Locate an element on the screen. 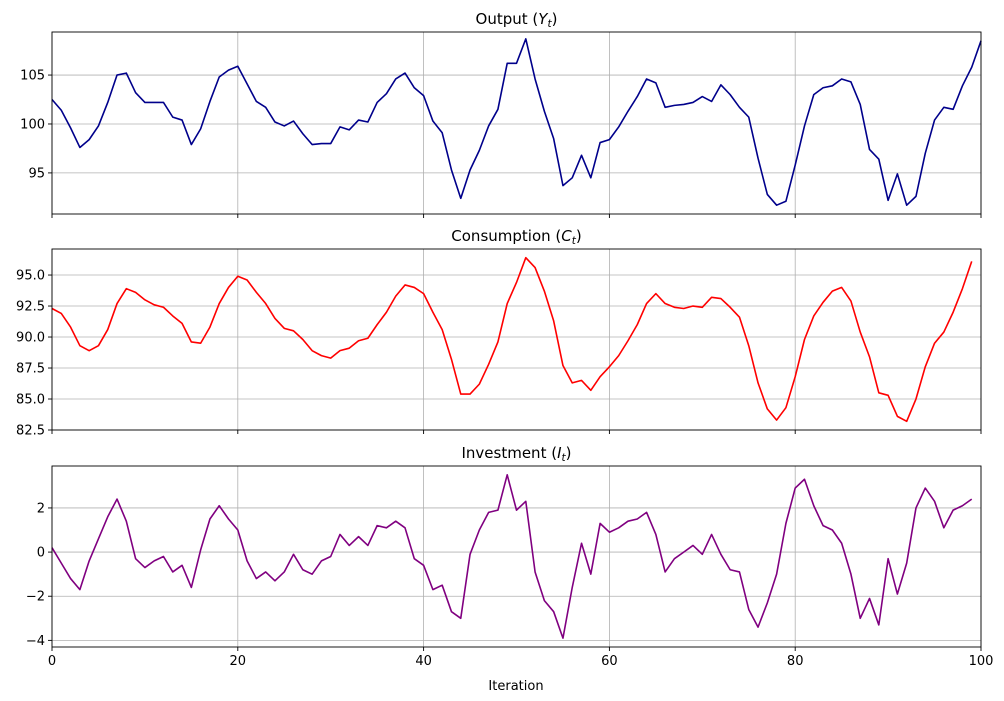 The width and height of the screenshot is (1004, 701). y-tick-label: 87.5 is located at coordinates (30, 369).